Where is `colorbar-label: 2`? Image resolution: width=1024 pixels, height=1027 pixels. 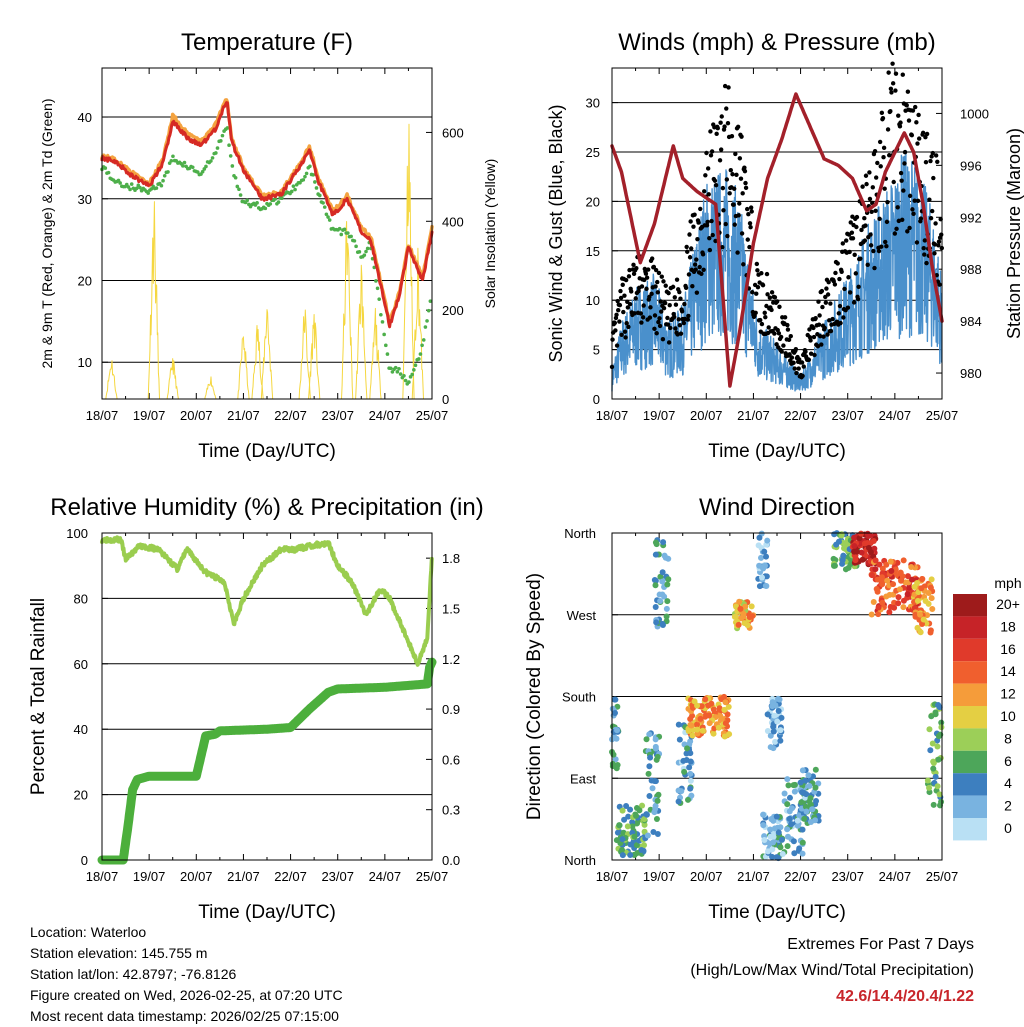 colorbar-label: 2 is located at coordinates (1008, 806).